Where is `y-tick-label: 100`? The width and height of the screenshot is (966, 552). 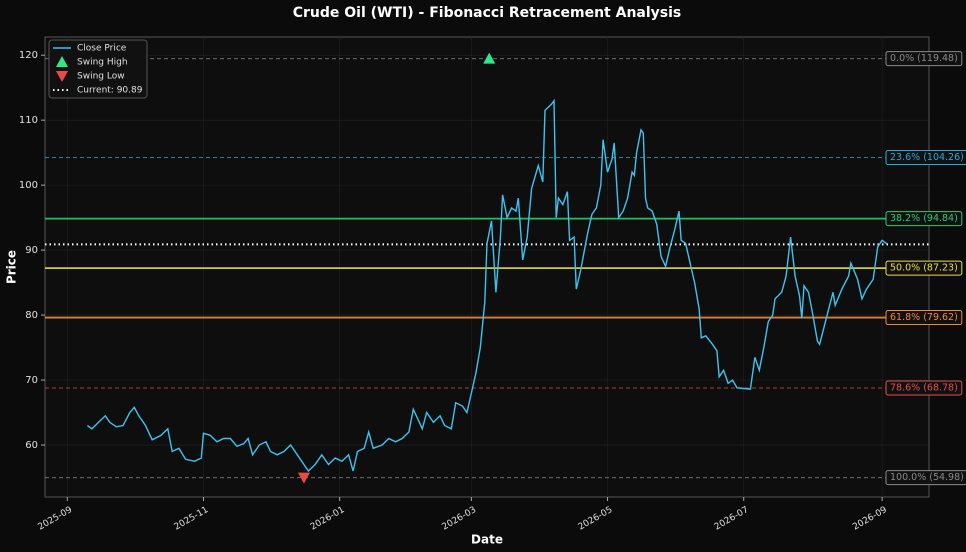 y-tick-label: 100 is located at coordinates (28, 185).